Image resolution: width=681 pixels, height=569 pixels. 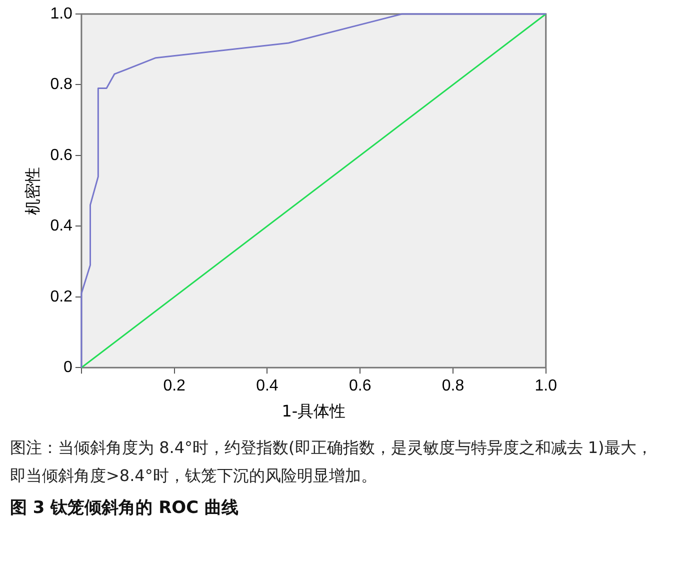 What do you see at coordinates (61, 297) in the screenshot?
I see `y-tick-label: 0.2` at bounding box center [61, 297].